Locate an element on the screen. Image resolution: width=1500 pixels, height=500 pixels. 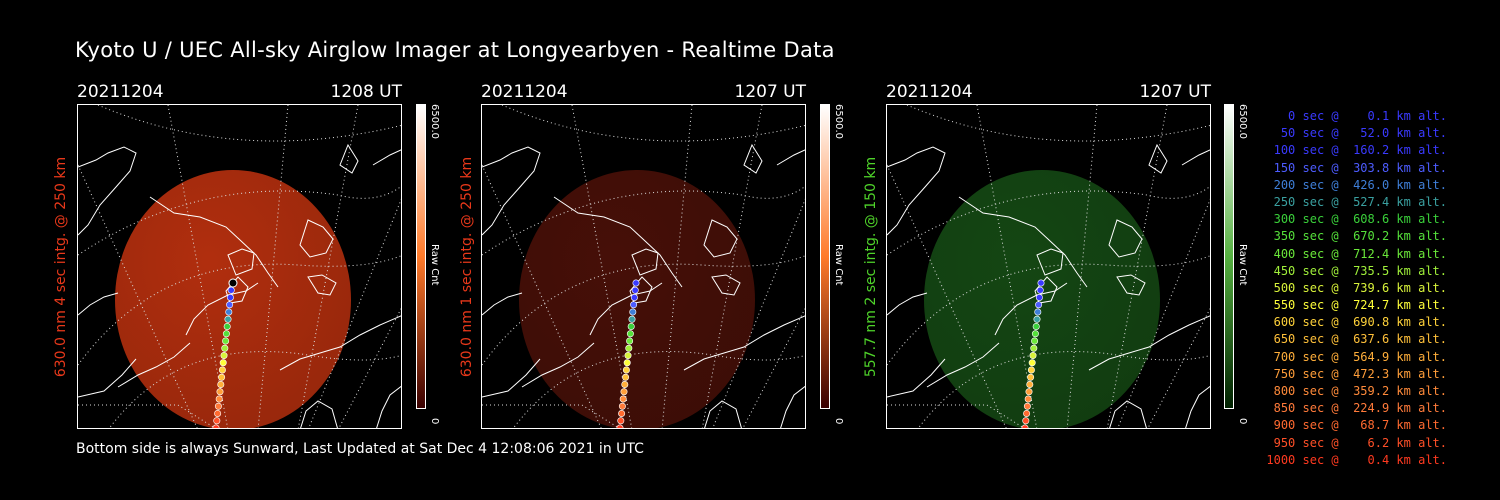
panel-1-label-text: 630.0 nm 4 sec intg. @ 250 km is located at coordinates (61, 266).